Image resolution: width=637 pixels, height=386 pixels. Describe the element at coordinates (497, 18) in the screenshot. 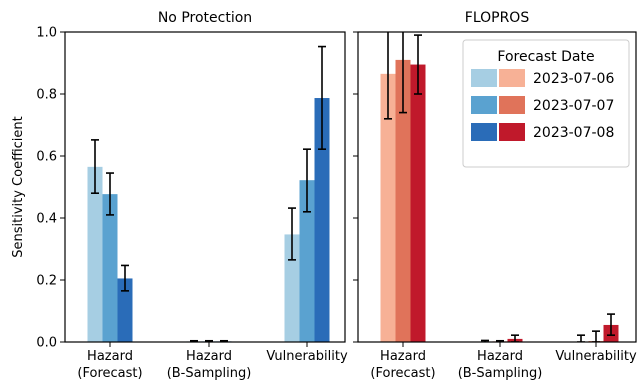

I see `panel-title: FLOPROS` at that location.